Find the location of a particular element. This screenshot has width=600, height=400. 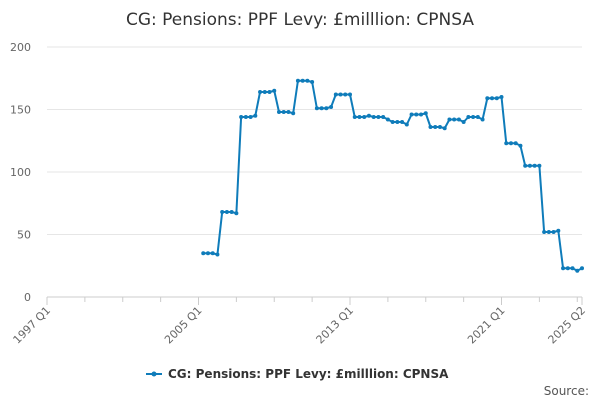

y-tick-label: 50 is located at coordinates (24, 235).